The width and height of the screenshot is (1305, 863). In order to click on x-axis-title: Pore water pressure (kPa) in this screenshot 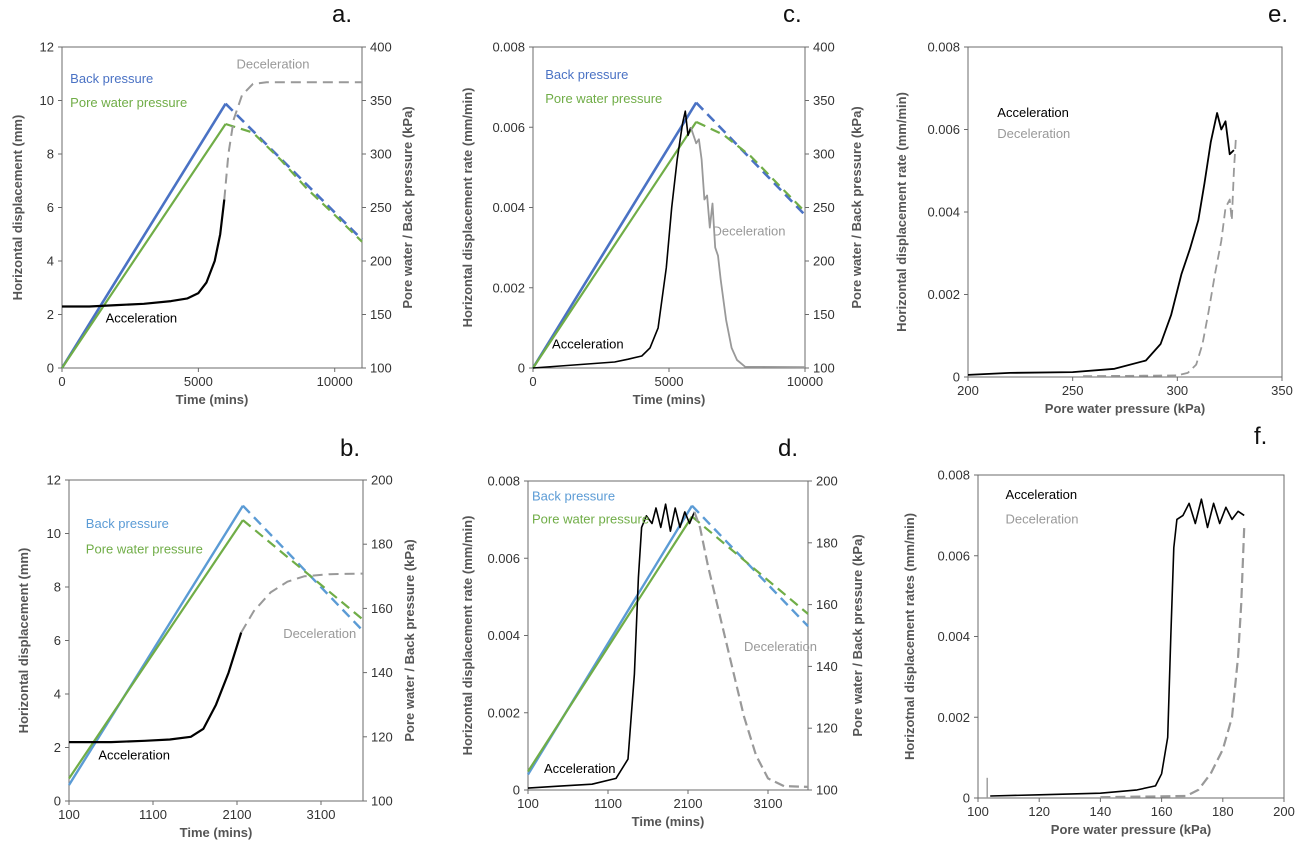, I will do `click(1131, 829)`.